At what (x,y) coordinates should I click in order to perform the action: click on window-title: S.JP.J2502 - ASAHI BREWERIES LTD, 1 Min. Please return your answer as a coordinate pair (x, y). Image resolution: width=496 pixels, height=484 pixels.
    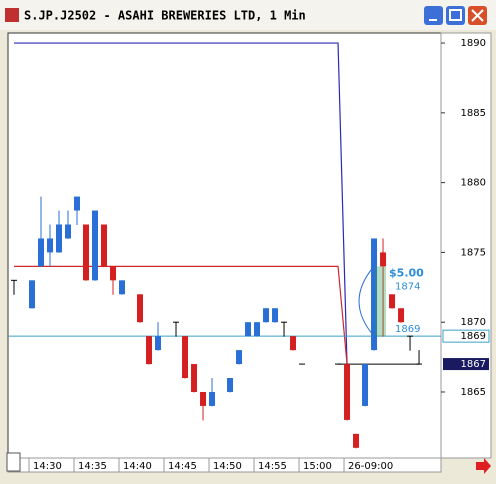
    Looking at the image, I should click on (165, 16).